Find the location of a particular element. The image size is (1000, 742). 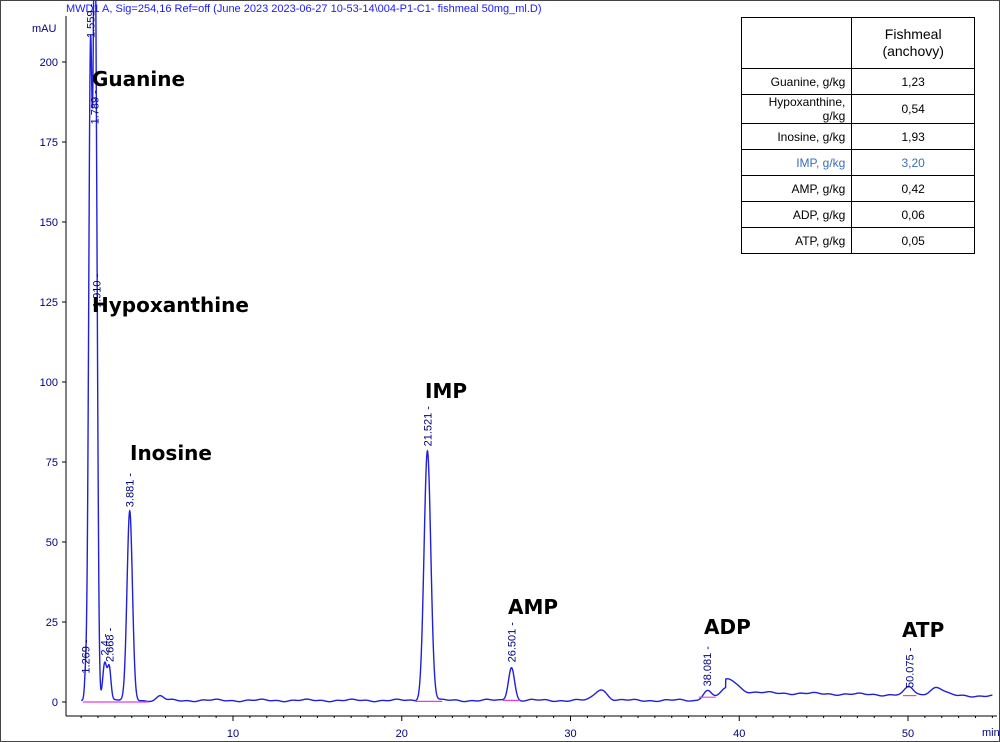

table-row: Guanine, g/kg 1,23 is located at coordinates (857, 81).